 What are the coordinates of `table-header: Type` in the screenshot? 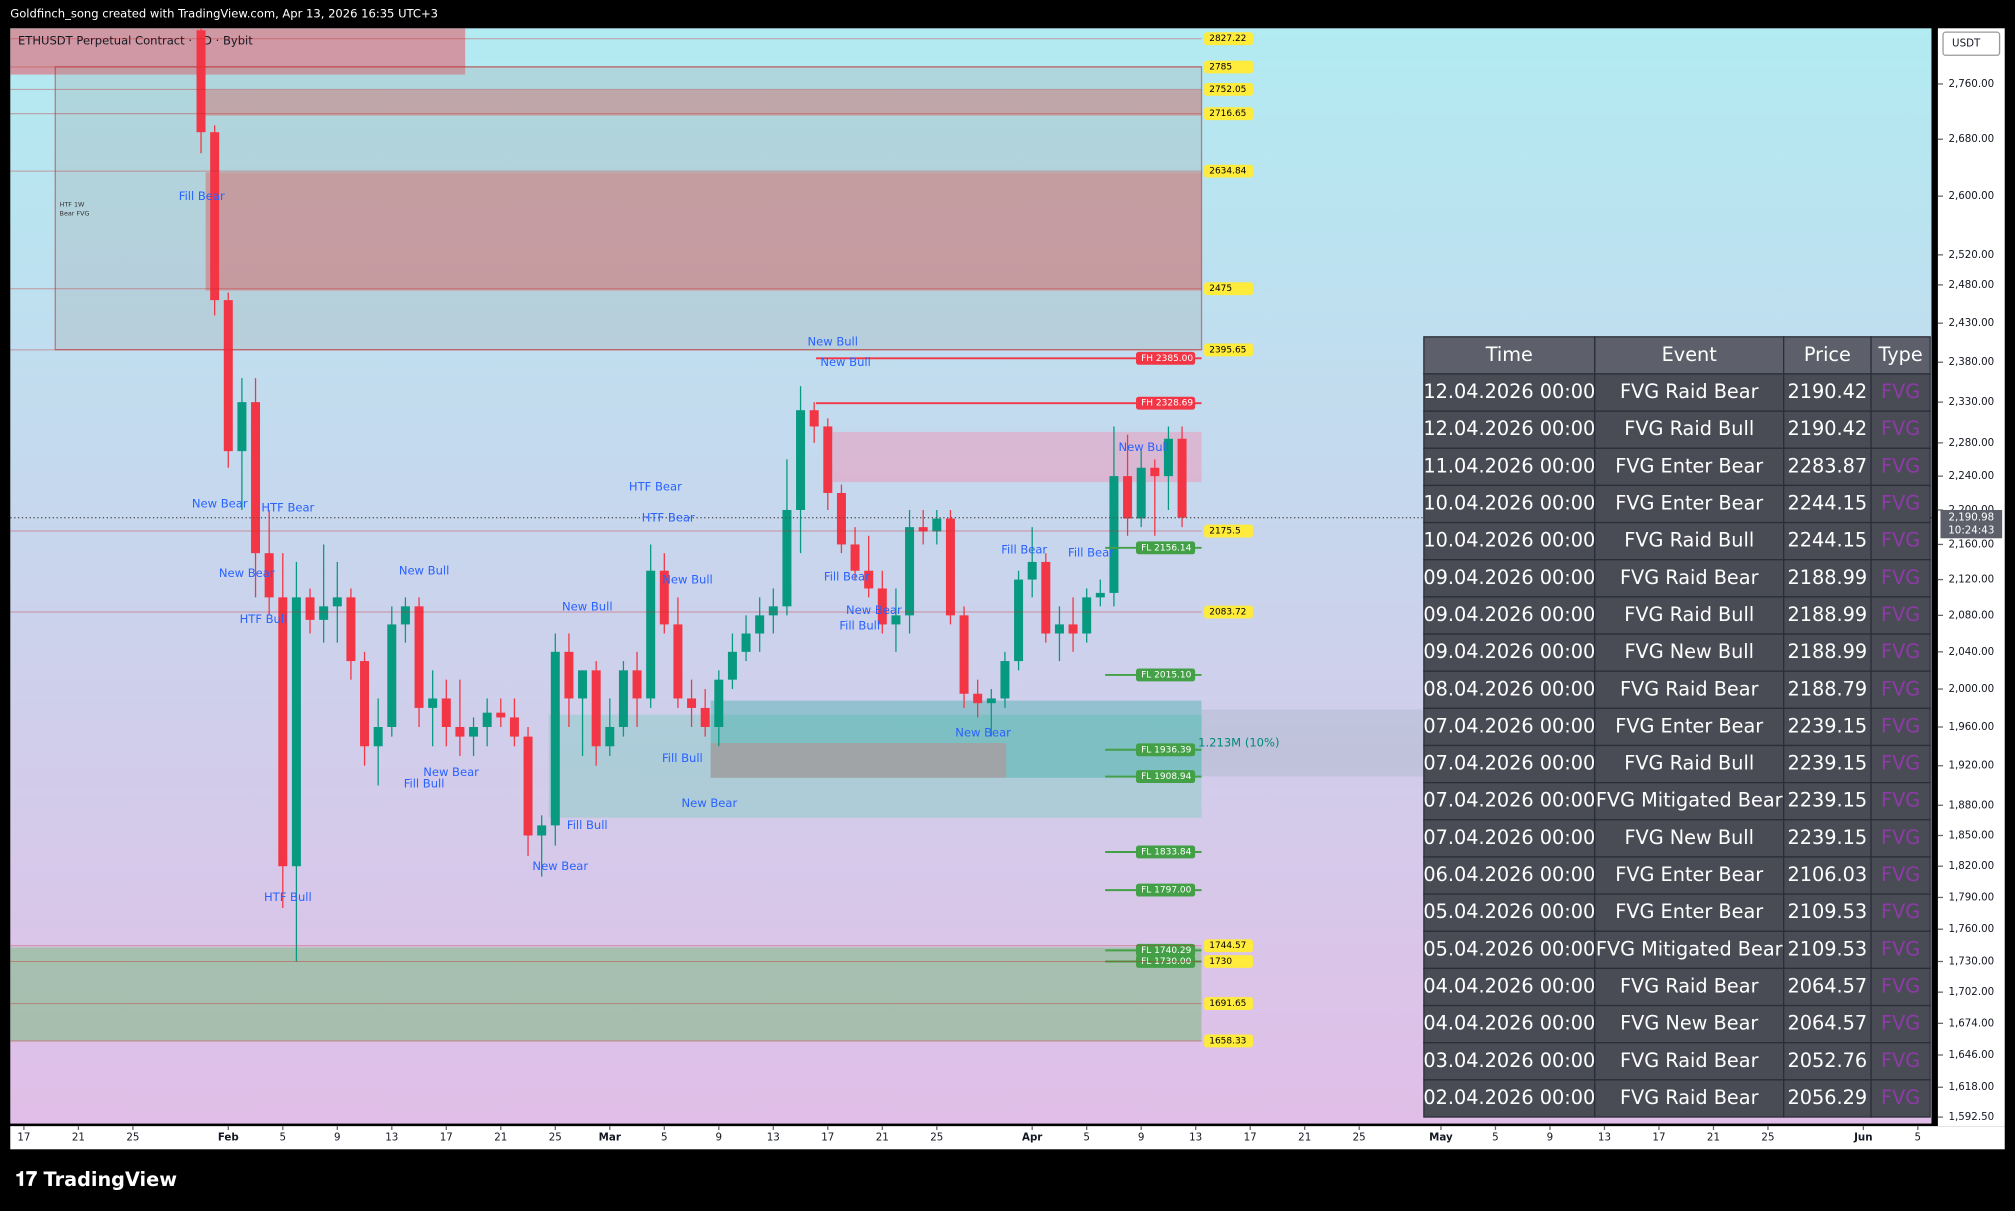 It's located at (1899, 354).